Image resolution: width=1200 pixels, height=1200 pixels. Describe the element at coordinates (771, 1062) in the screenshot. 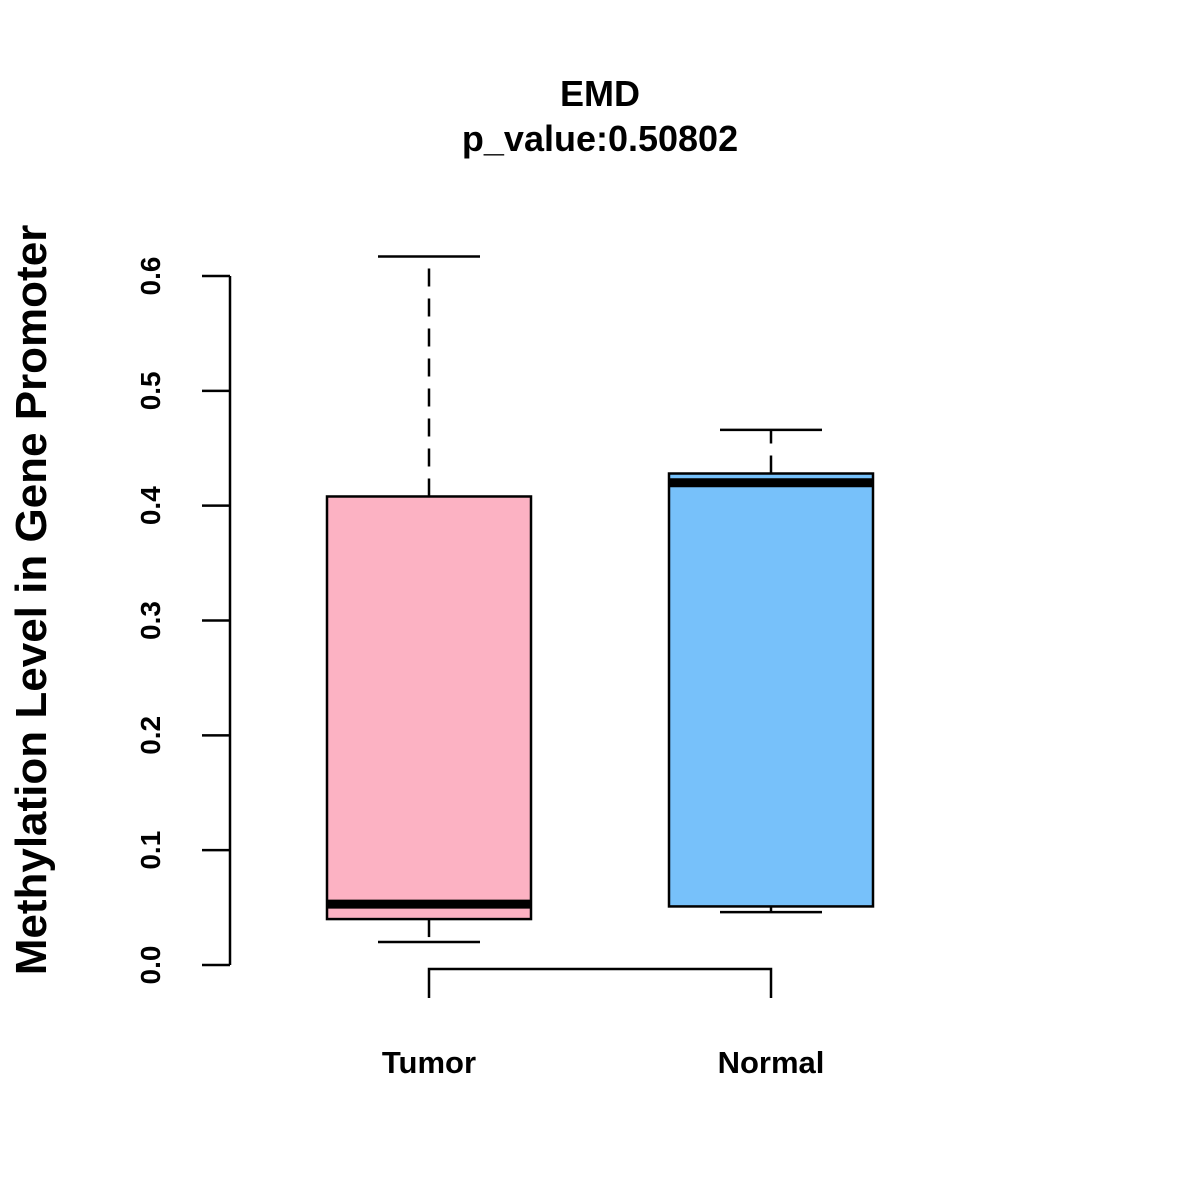

I see `category-label-normal: Normal` at that location.